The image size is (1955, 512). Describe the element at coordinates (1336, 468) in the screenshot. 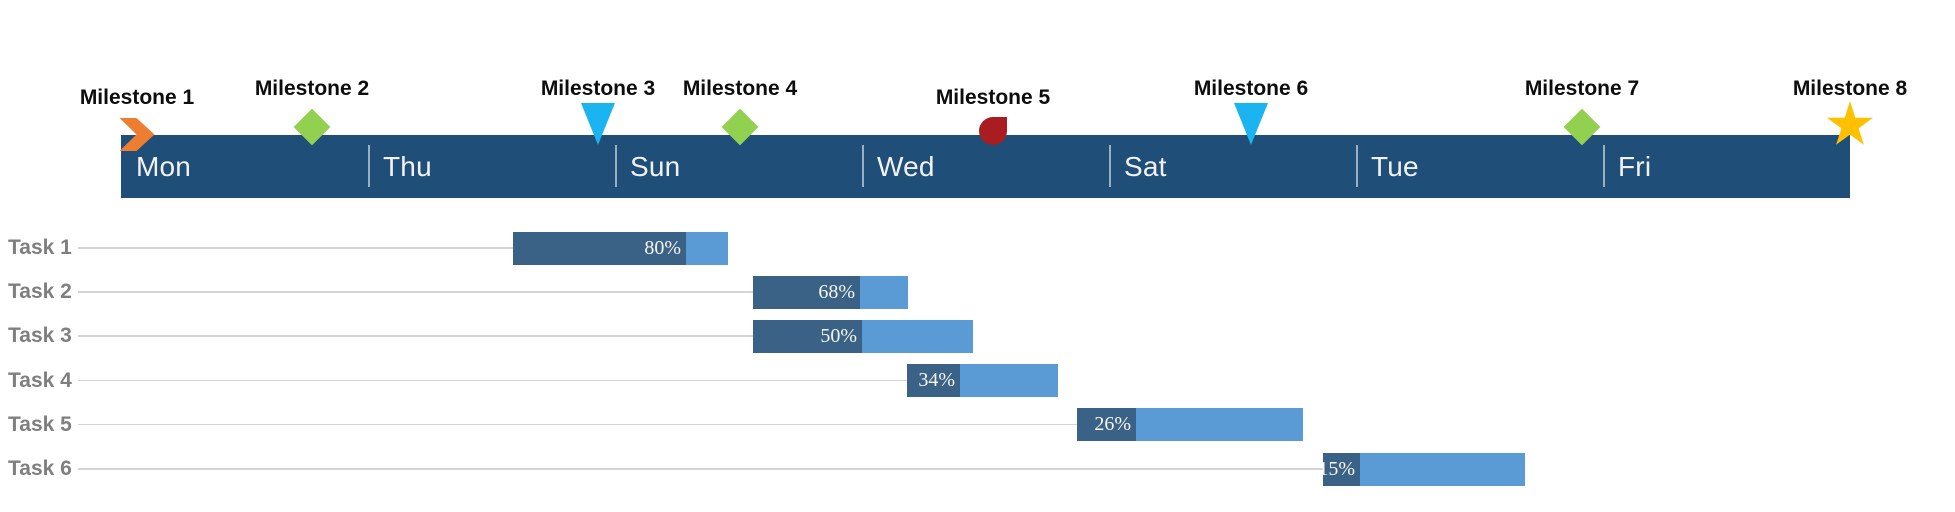

I see `task-percent-label: 15%` at that location.